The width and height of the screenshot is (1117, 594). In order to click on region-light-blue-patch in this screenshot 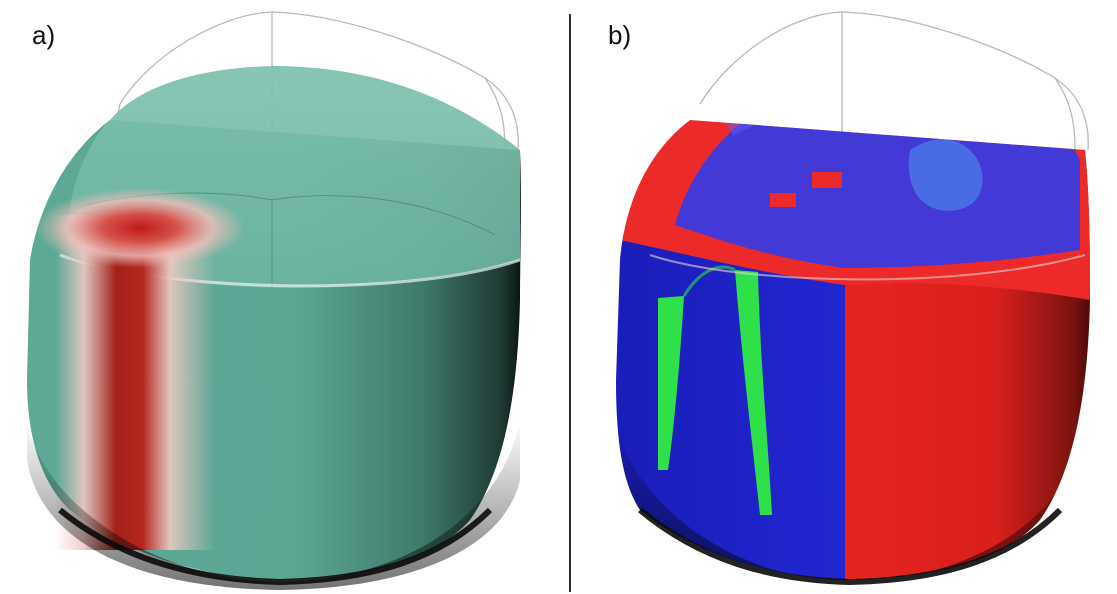, I will do `click(945, 175)`.